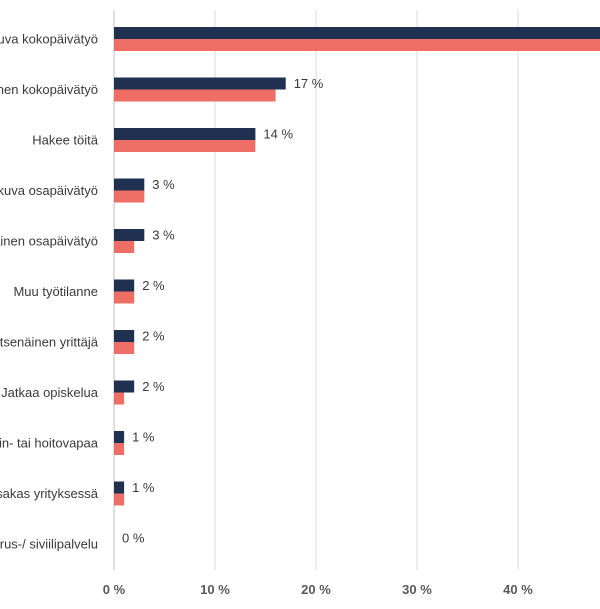 The height and width of the screenshot is (609, 600). Describe the element at coordinates (278, 134) in the screenshot. I see `data-label: 14 %` at that location.